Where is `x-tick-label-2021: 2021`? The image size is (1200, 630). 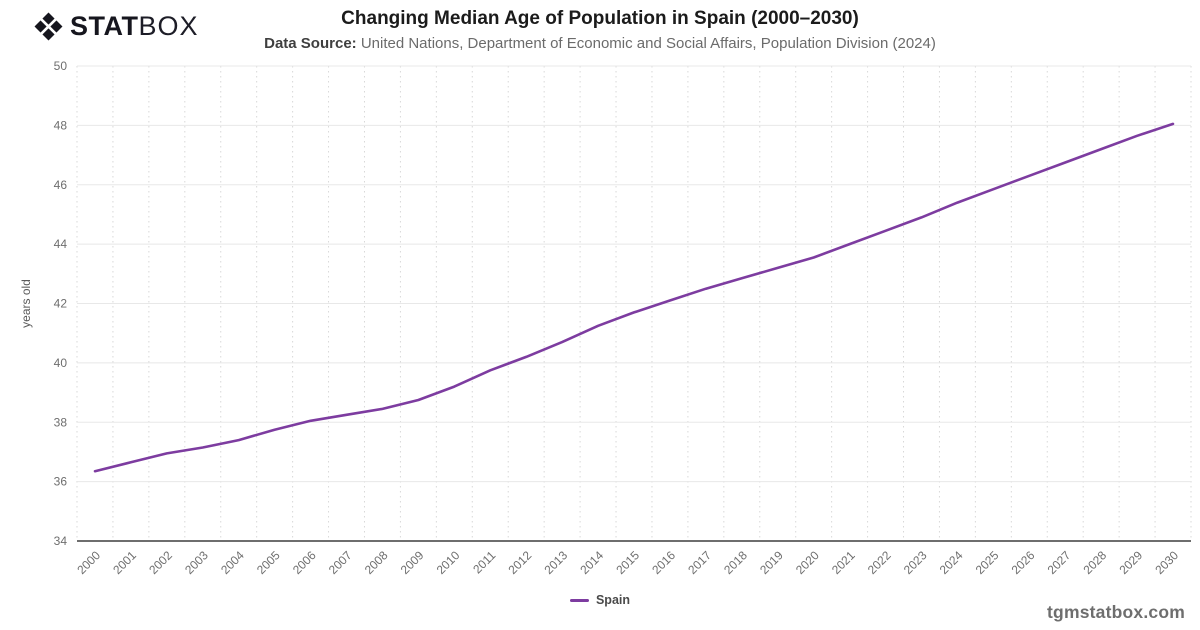
x-tick-label-2021: 2021 is located at coordinates (843, 562).